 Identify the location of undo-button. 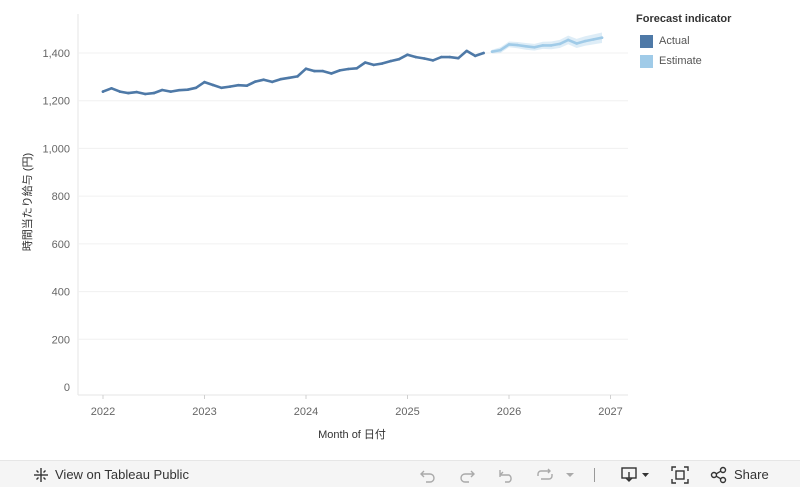
(428, 474).